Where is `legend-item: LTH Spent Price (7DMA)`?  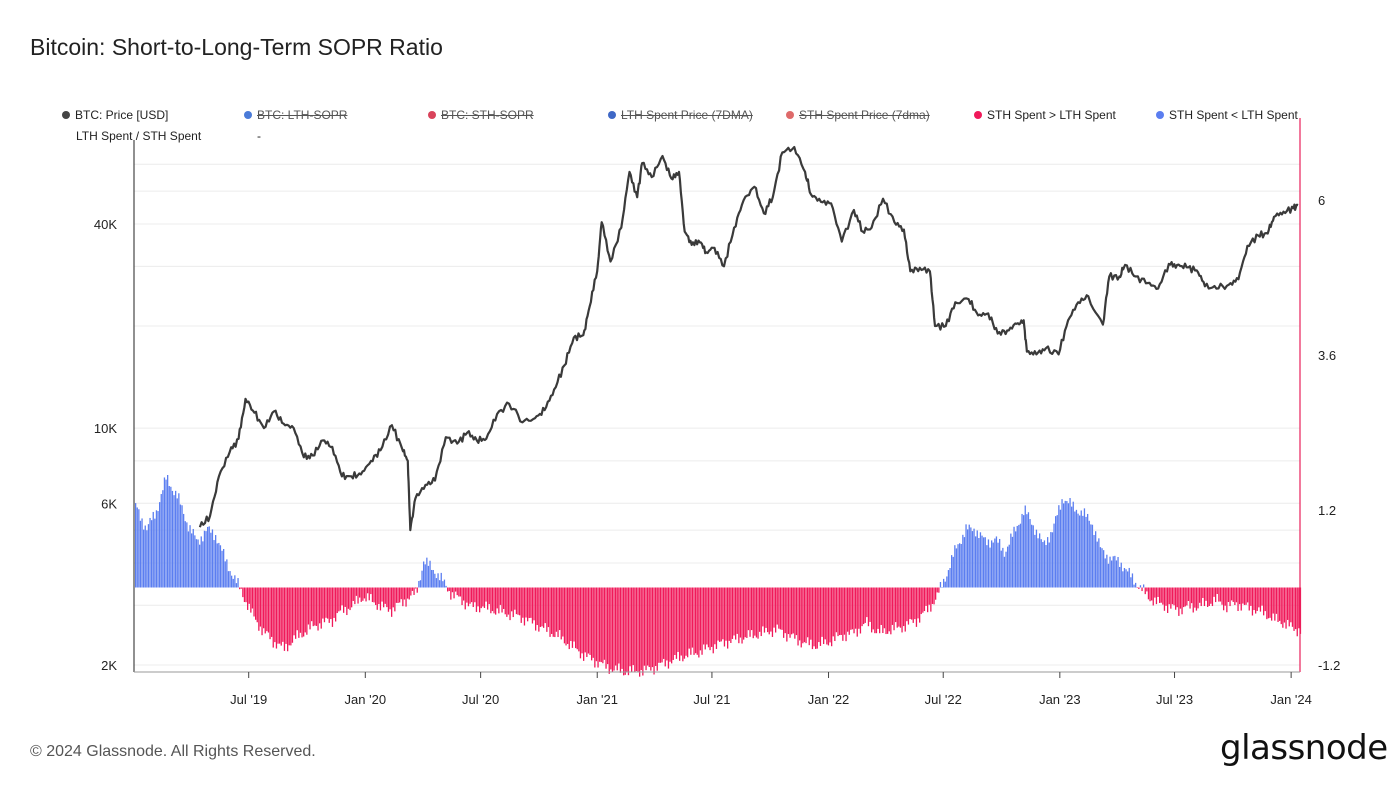 legend-item: LTH Spent Price (7DMA) is located at coordinates (680, 115).